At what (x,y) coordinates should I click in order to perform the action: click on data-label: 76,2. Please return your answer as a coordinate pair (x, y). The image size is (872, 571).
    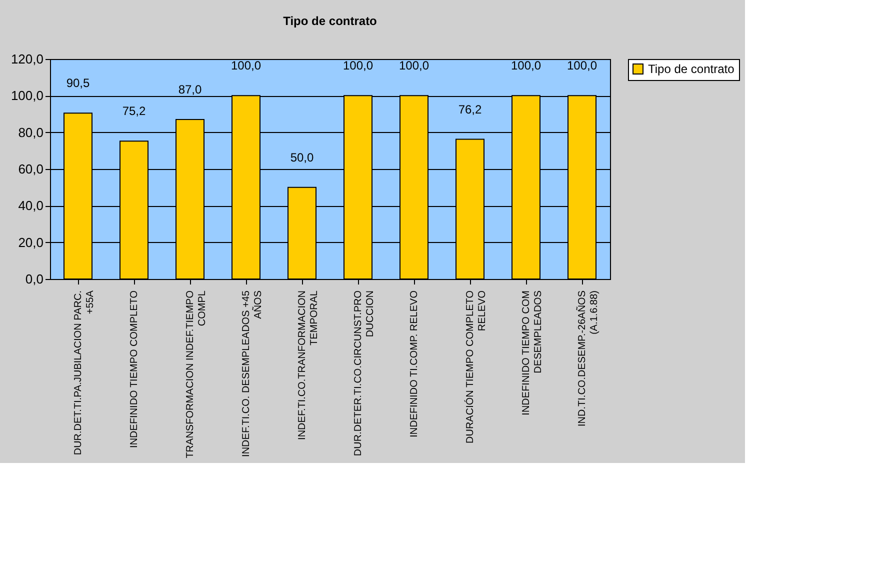
    Looking at the image, I should click on (470, 109).